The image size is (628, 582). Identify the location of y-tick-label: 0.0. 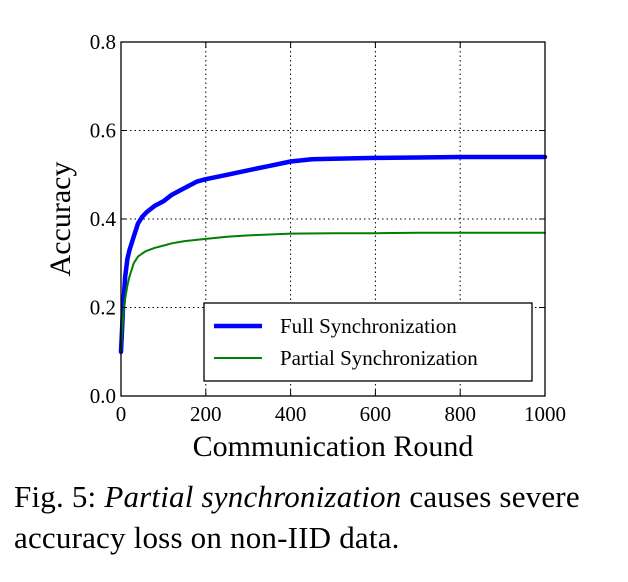
(103, 396).